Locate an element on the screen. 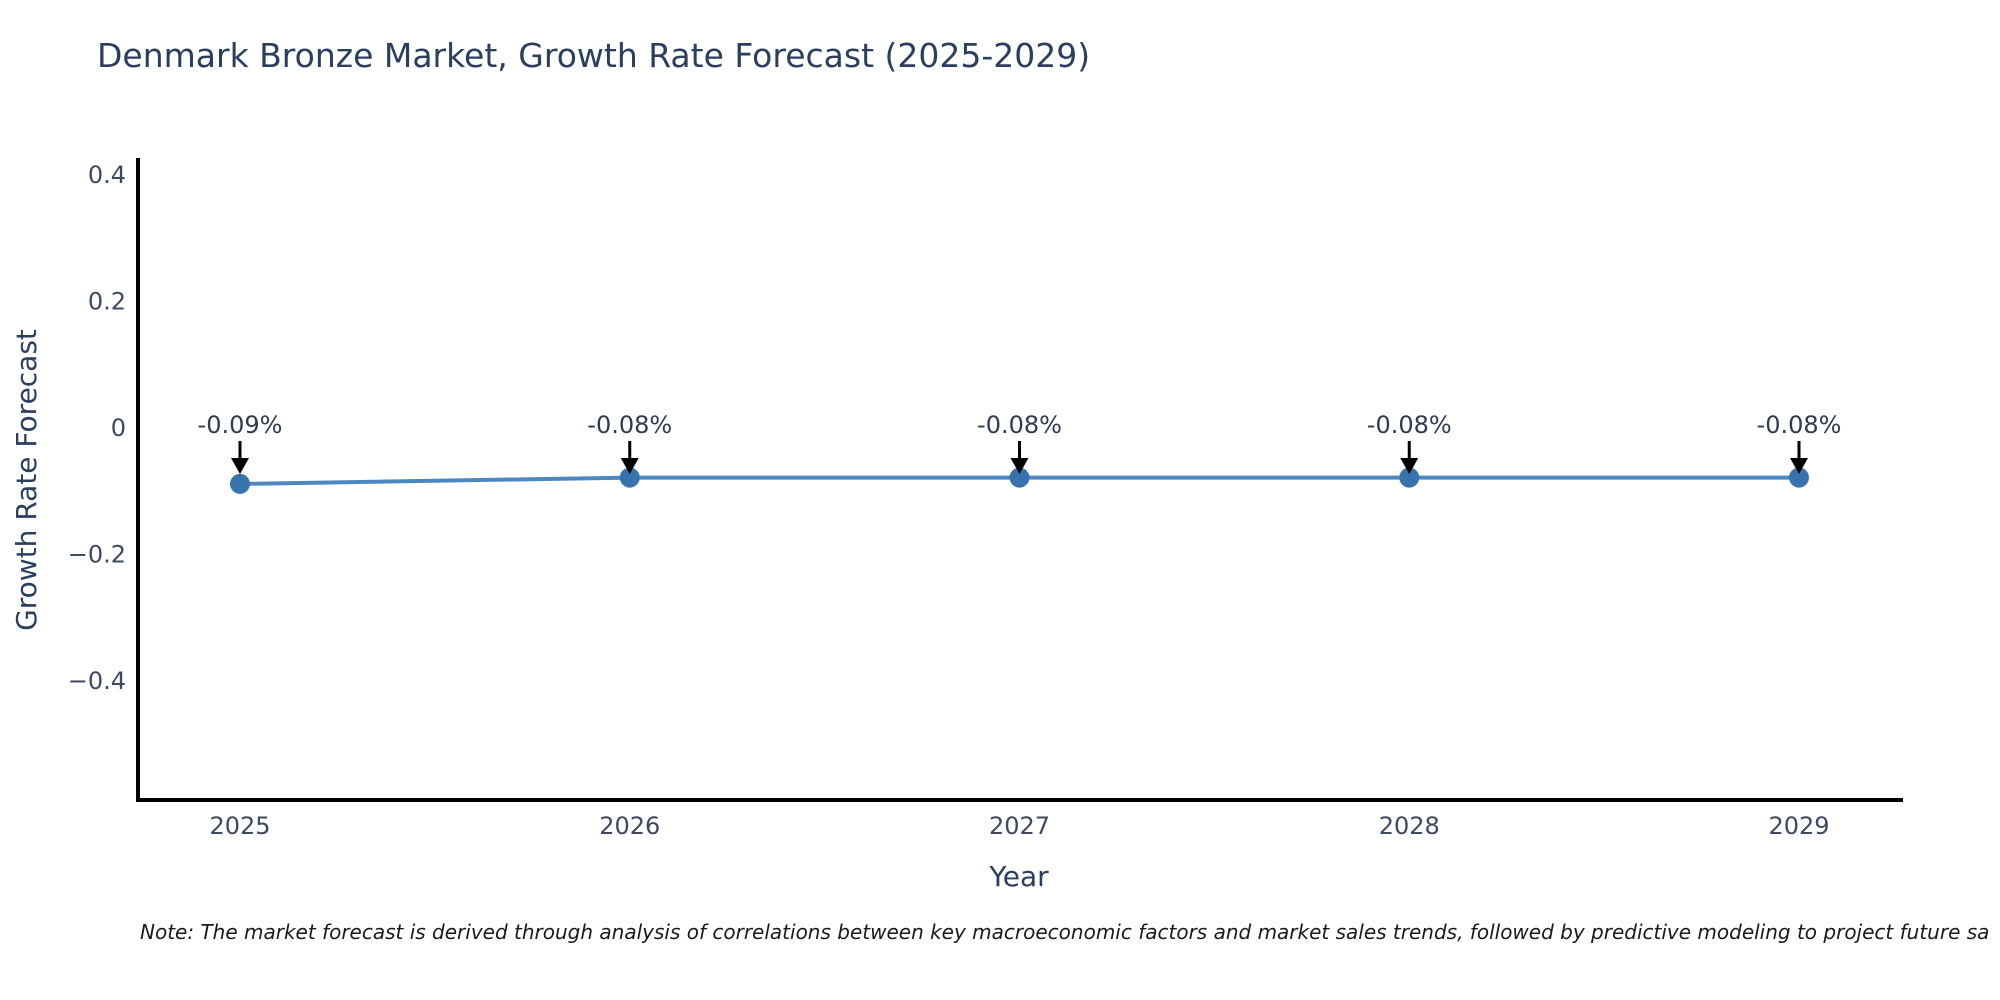  y-tick-label: 0.4 is located at coordinates (107, 175).